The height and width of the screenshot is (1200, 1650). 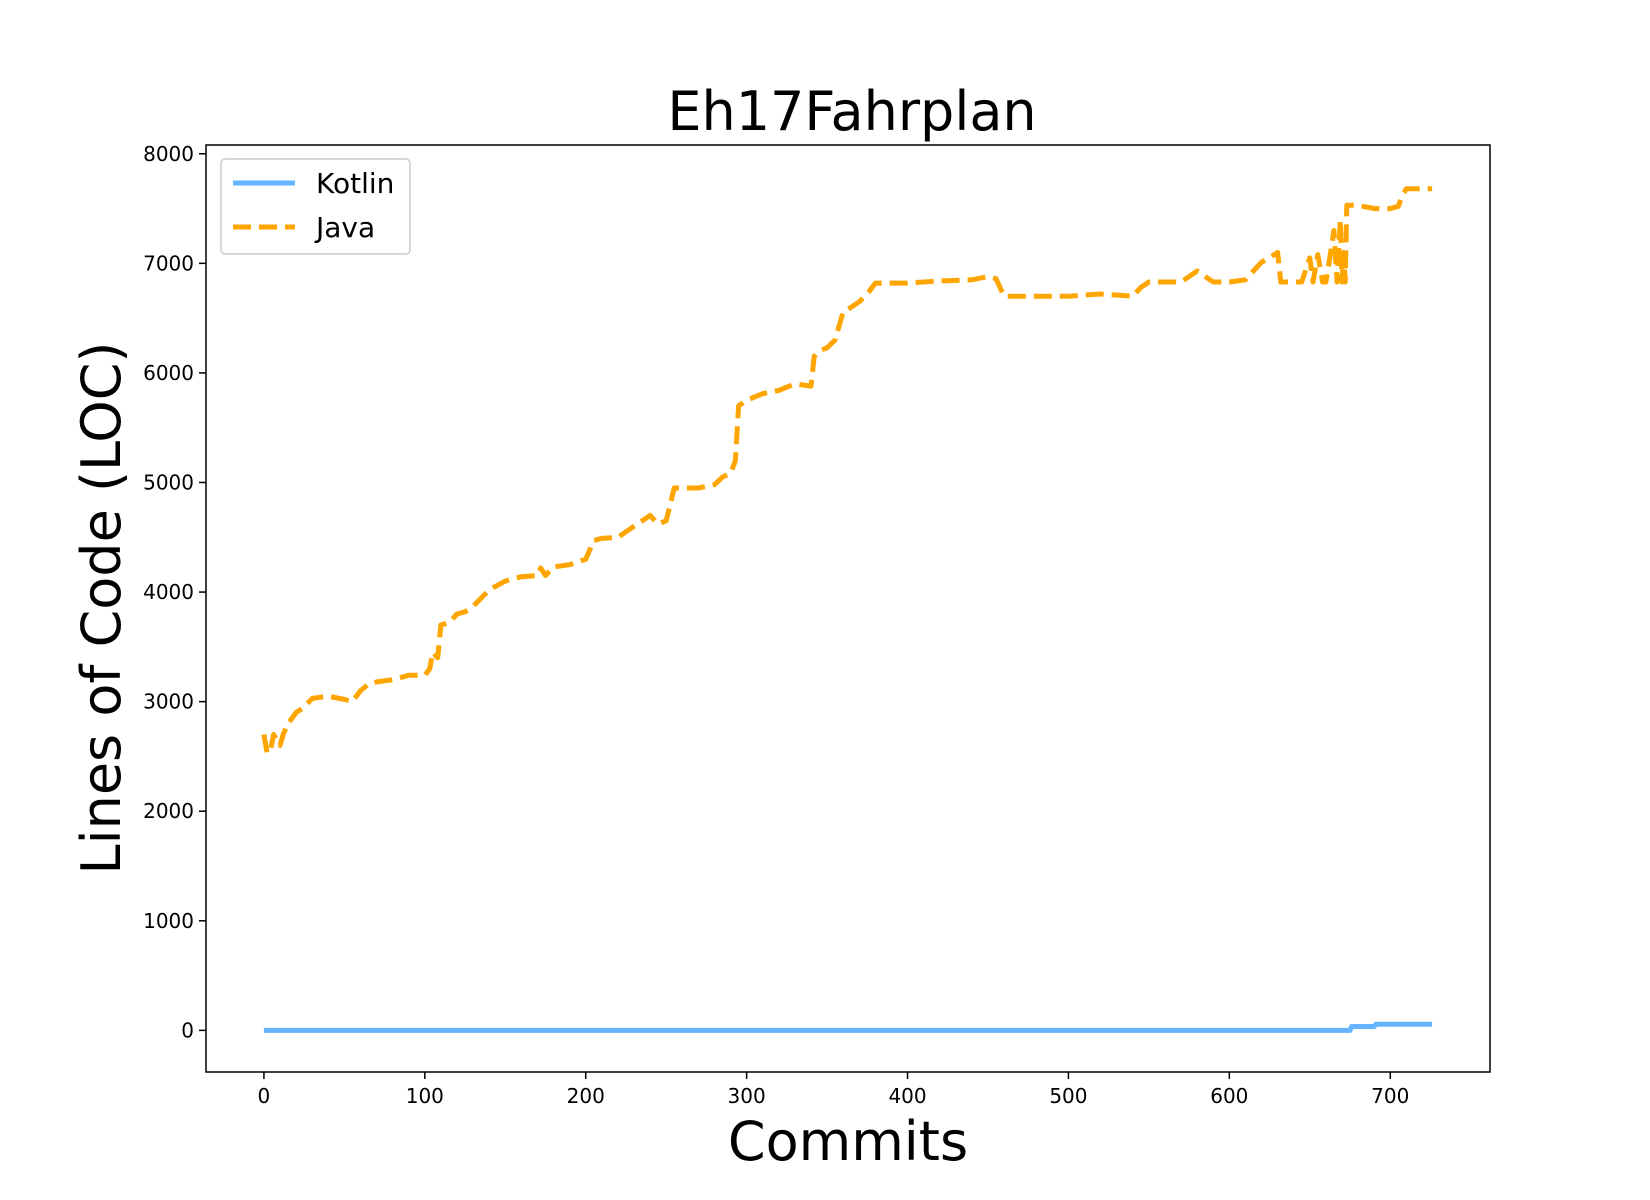 What do you see at coordinates (264, 1096) in the screenshot?
I see `x-tick-label: 0` at bounding box center [264, 1096].